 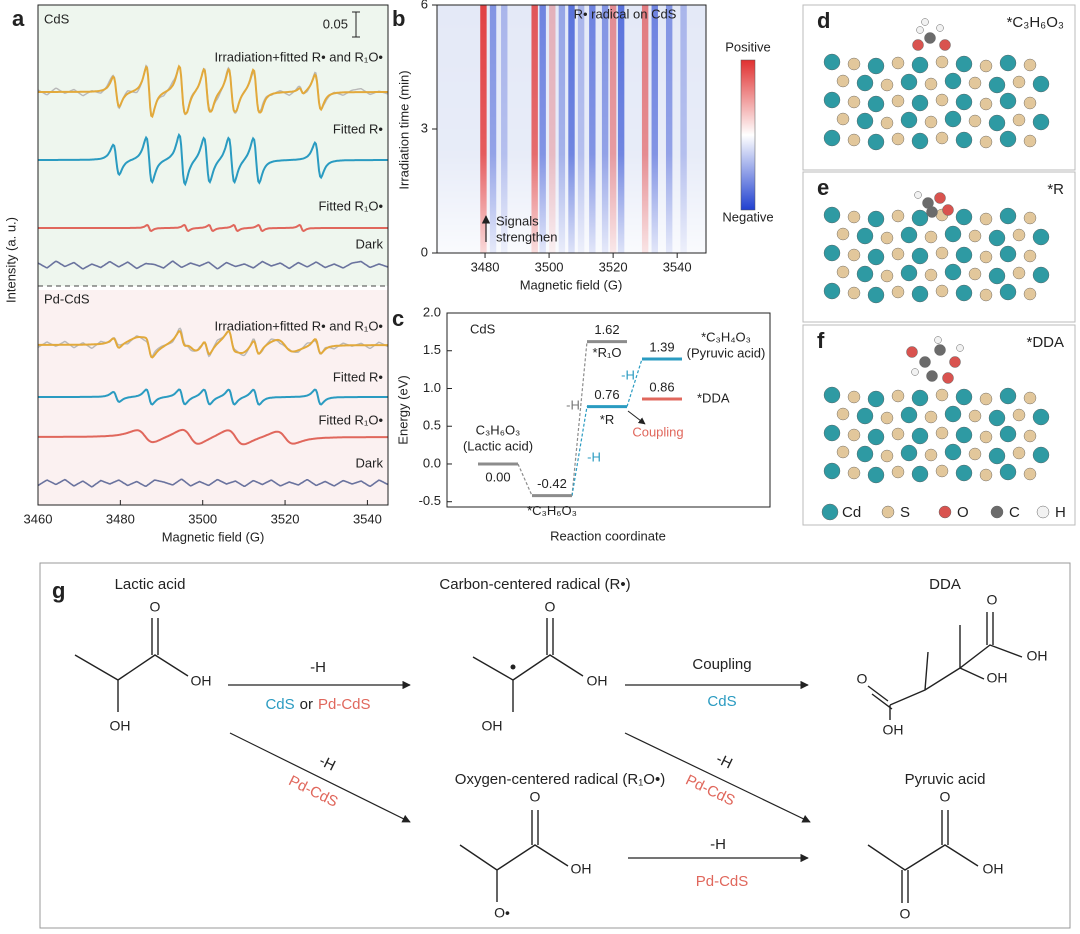 What do you see at coordinates (299, 56) in the screenshot?
I see `trace-label: Irradiation+fitted R• and R₁O•` at bounding box center [299, 56].